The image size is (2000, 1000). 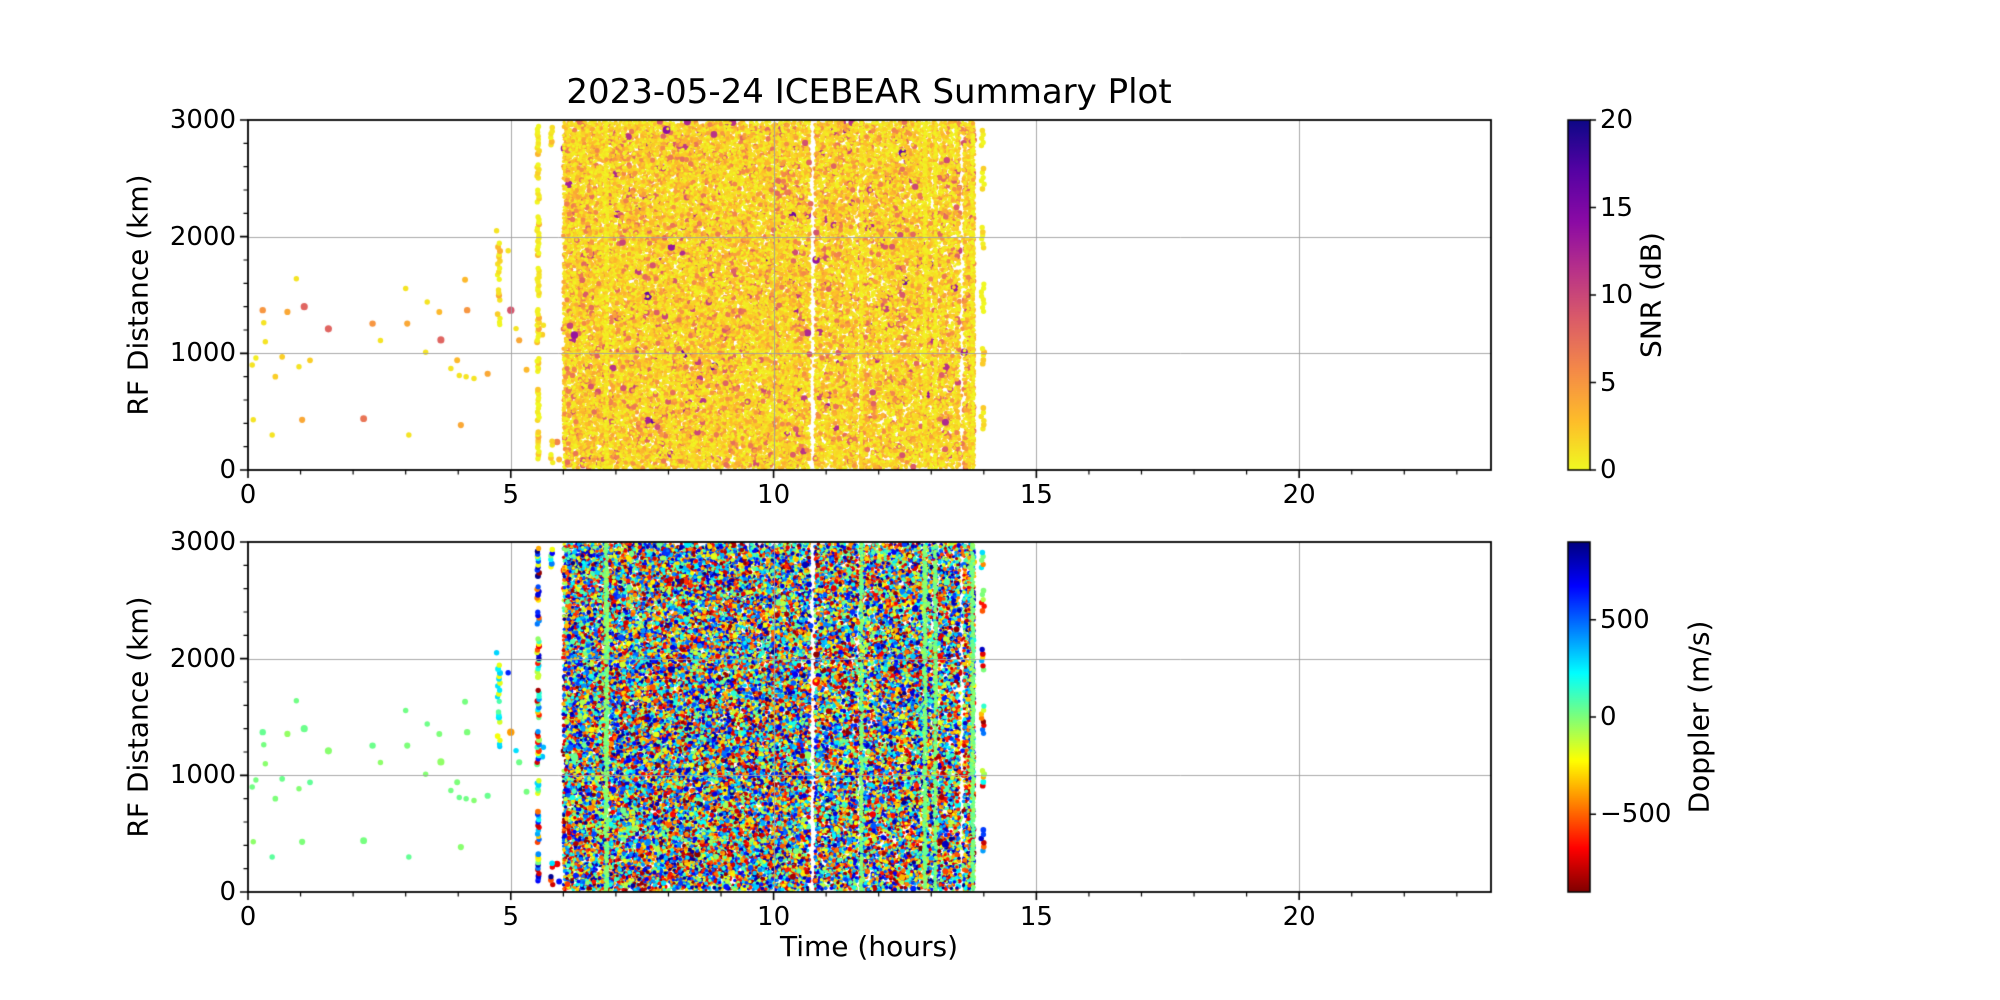 What do you see at coordinates (1617, 207) in the screenshot?
I see `colorbar-tick-label-snr-panel: 15` at bounding box center [1617, 207].